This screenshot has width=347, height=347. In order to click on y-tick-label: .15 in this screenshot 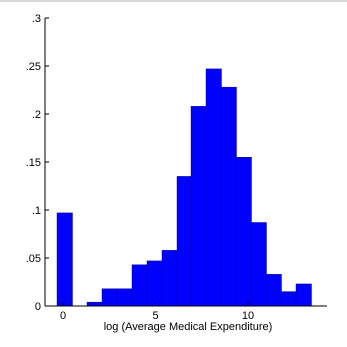, I will do `click(33, 163)`.